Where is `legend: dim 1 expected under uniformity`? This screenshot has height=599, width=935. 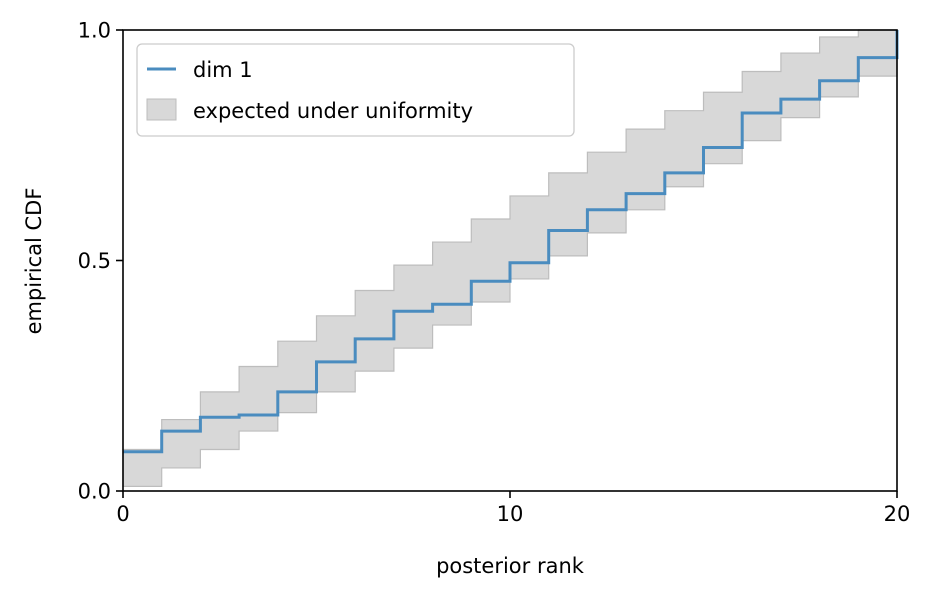
legend: dim 1 expected under uniformity is located at coordinates (355, 90).